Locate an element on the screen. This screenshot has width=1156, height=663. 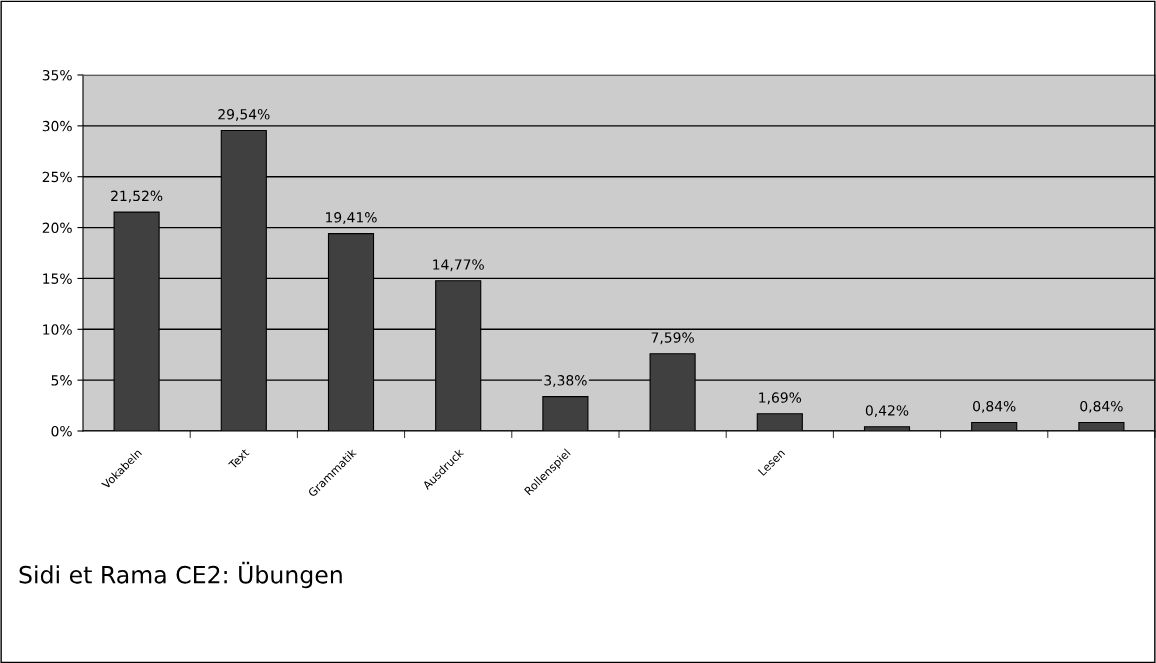
data-label: 7,59% is located at coordinates (672, 338).